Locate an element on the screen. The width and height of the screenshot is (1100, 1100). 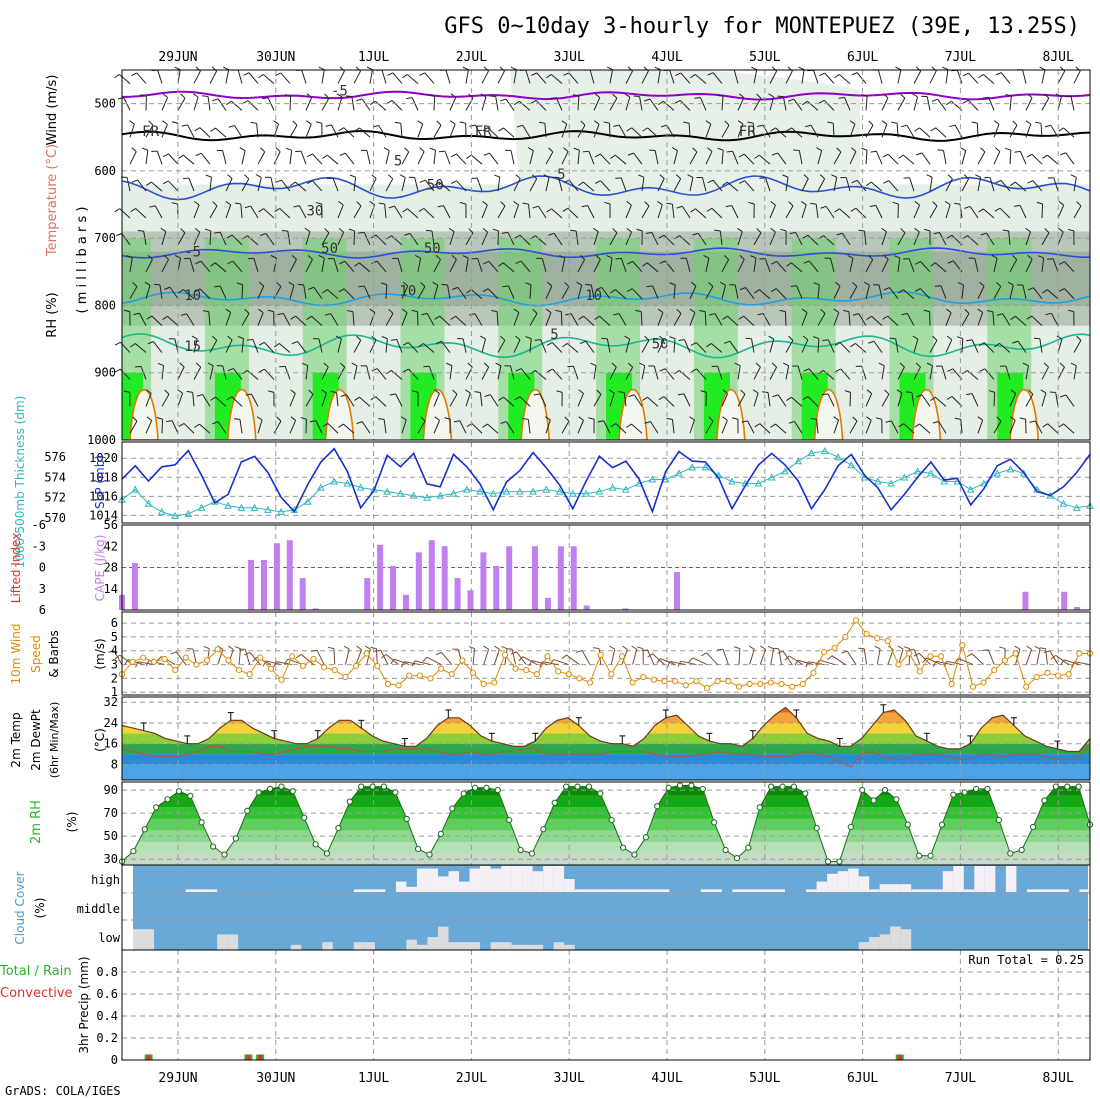
temp-contour-minus5 is located at coordinates (606, 95).